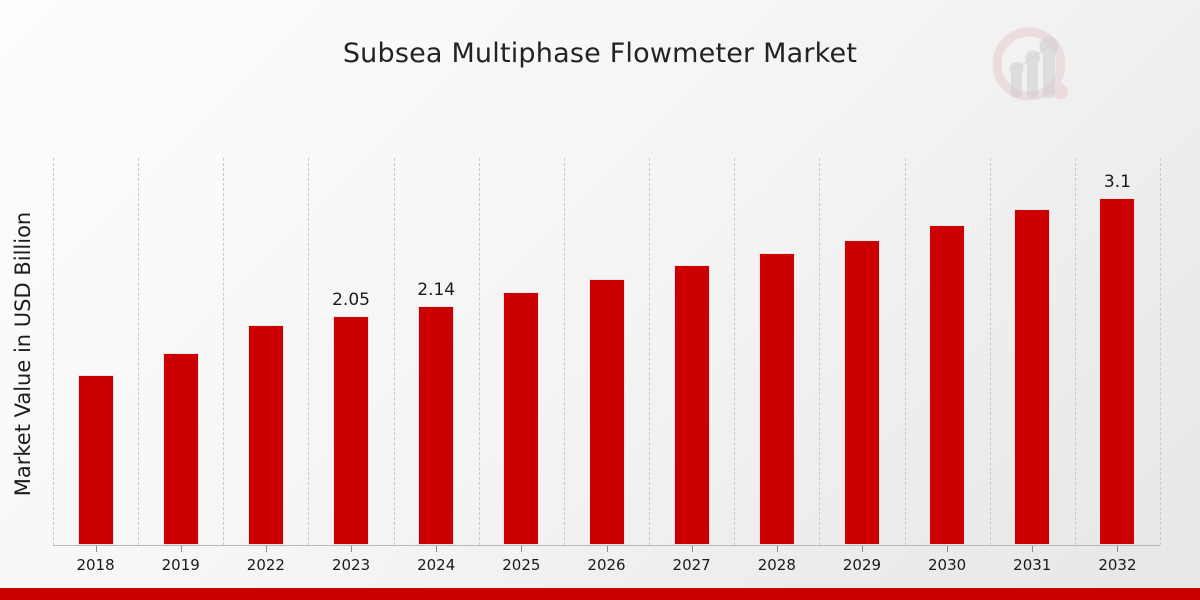 This screenshot has width=1200, height=600. Describe the element at coordinates (606, 411) in the screenshot. I see `bar-2026` at that location.